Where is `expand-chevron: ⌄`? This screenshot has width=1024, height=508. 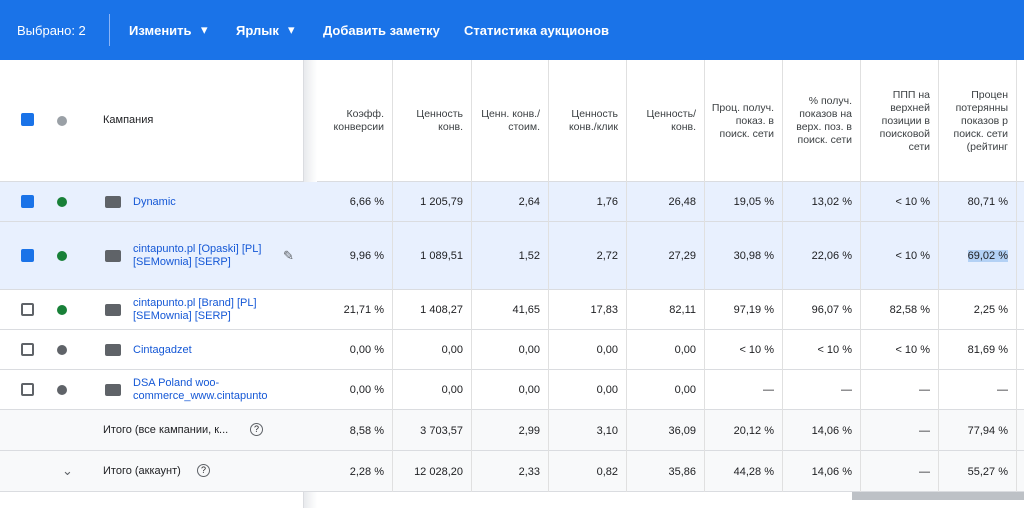 expand-chevron: ⌄ is located at coordinates (67, 470).